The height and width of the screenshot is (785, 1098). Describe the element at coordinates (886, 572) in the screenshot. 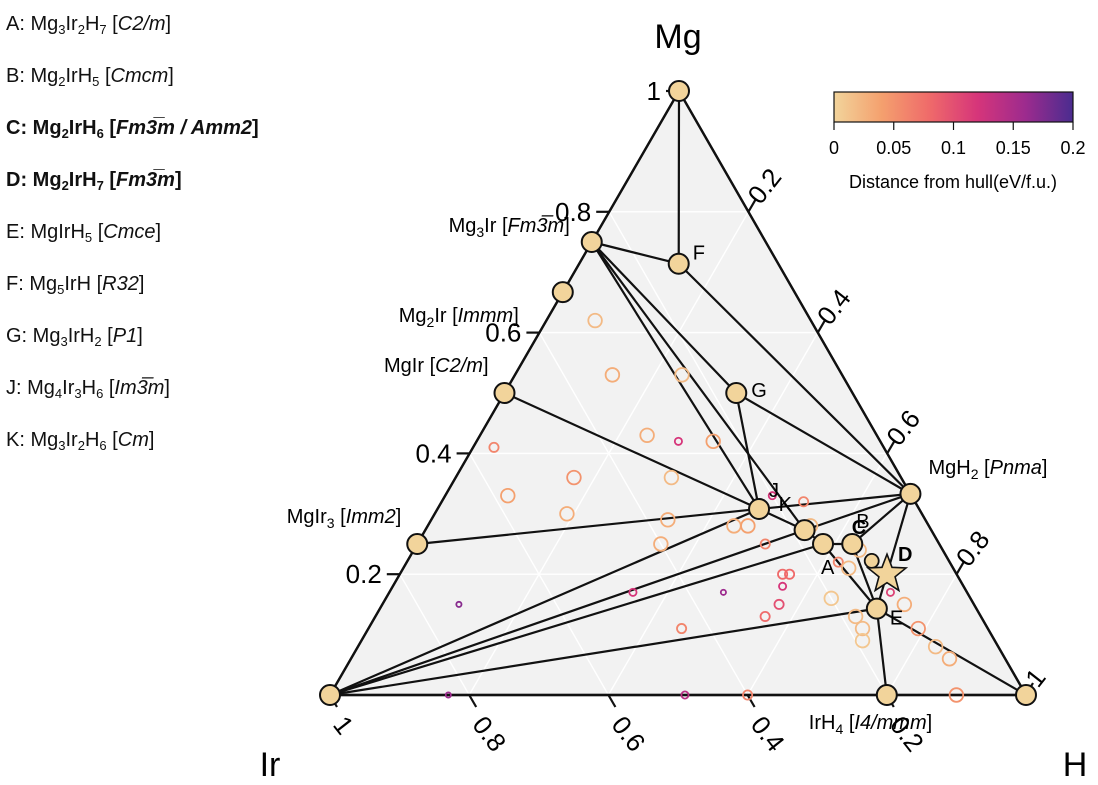

I see `highlight-phases` at that location.